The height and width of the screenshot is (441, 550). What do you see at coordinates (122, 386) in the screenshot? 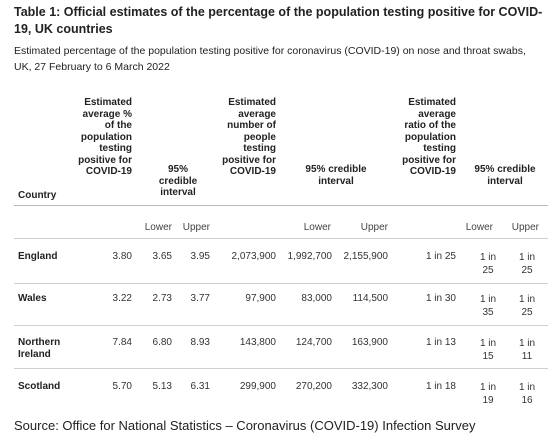
I see `cell-pct: 5.70` at bounding box center [122, 386].